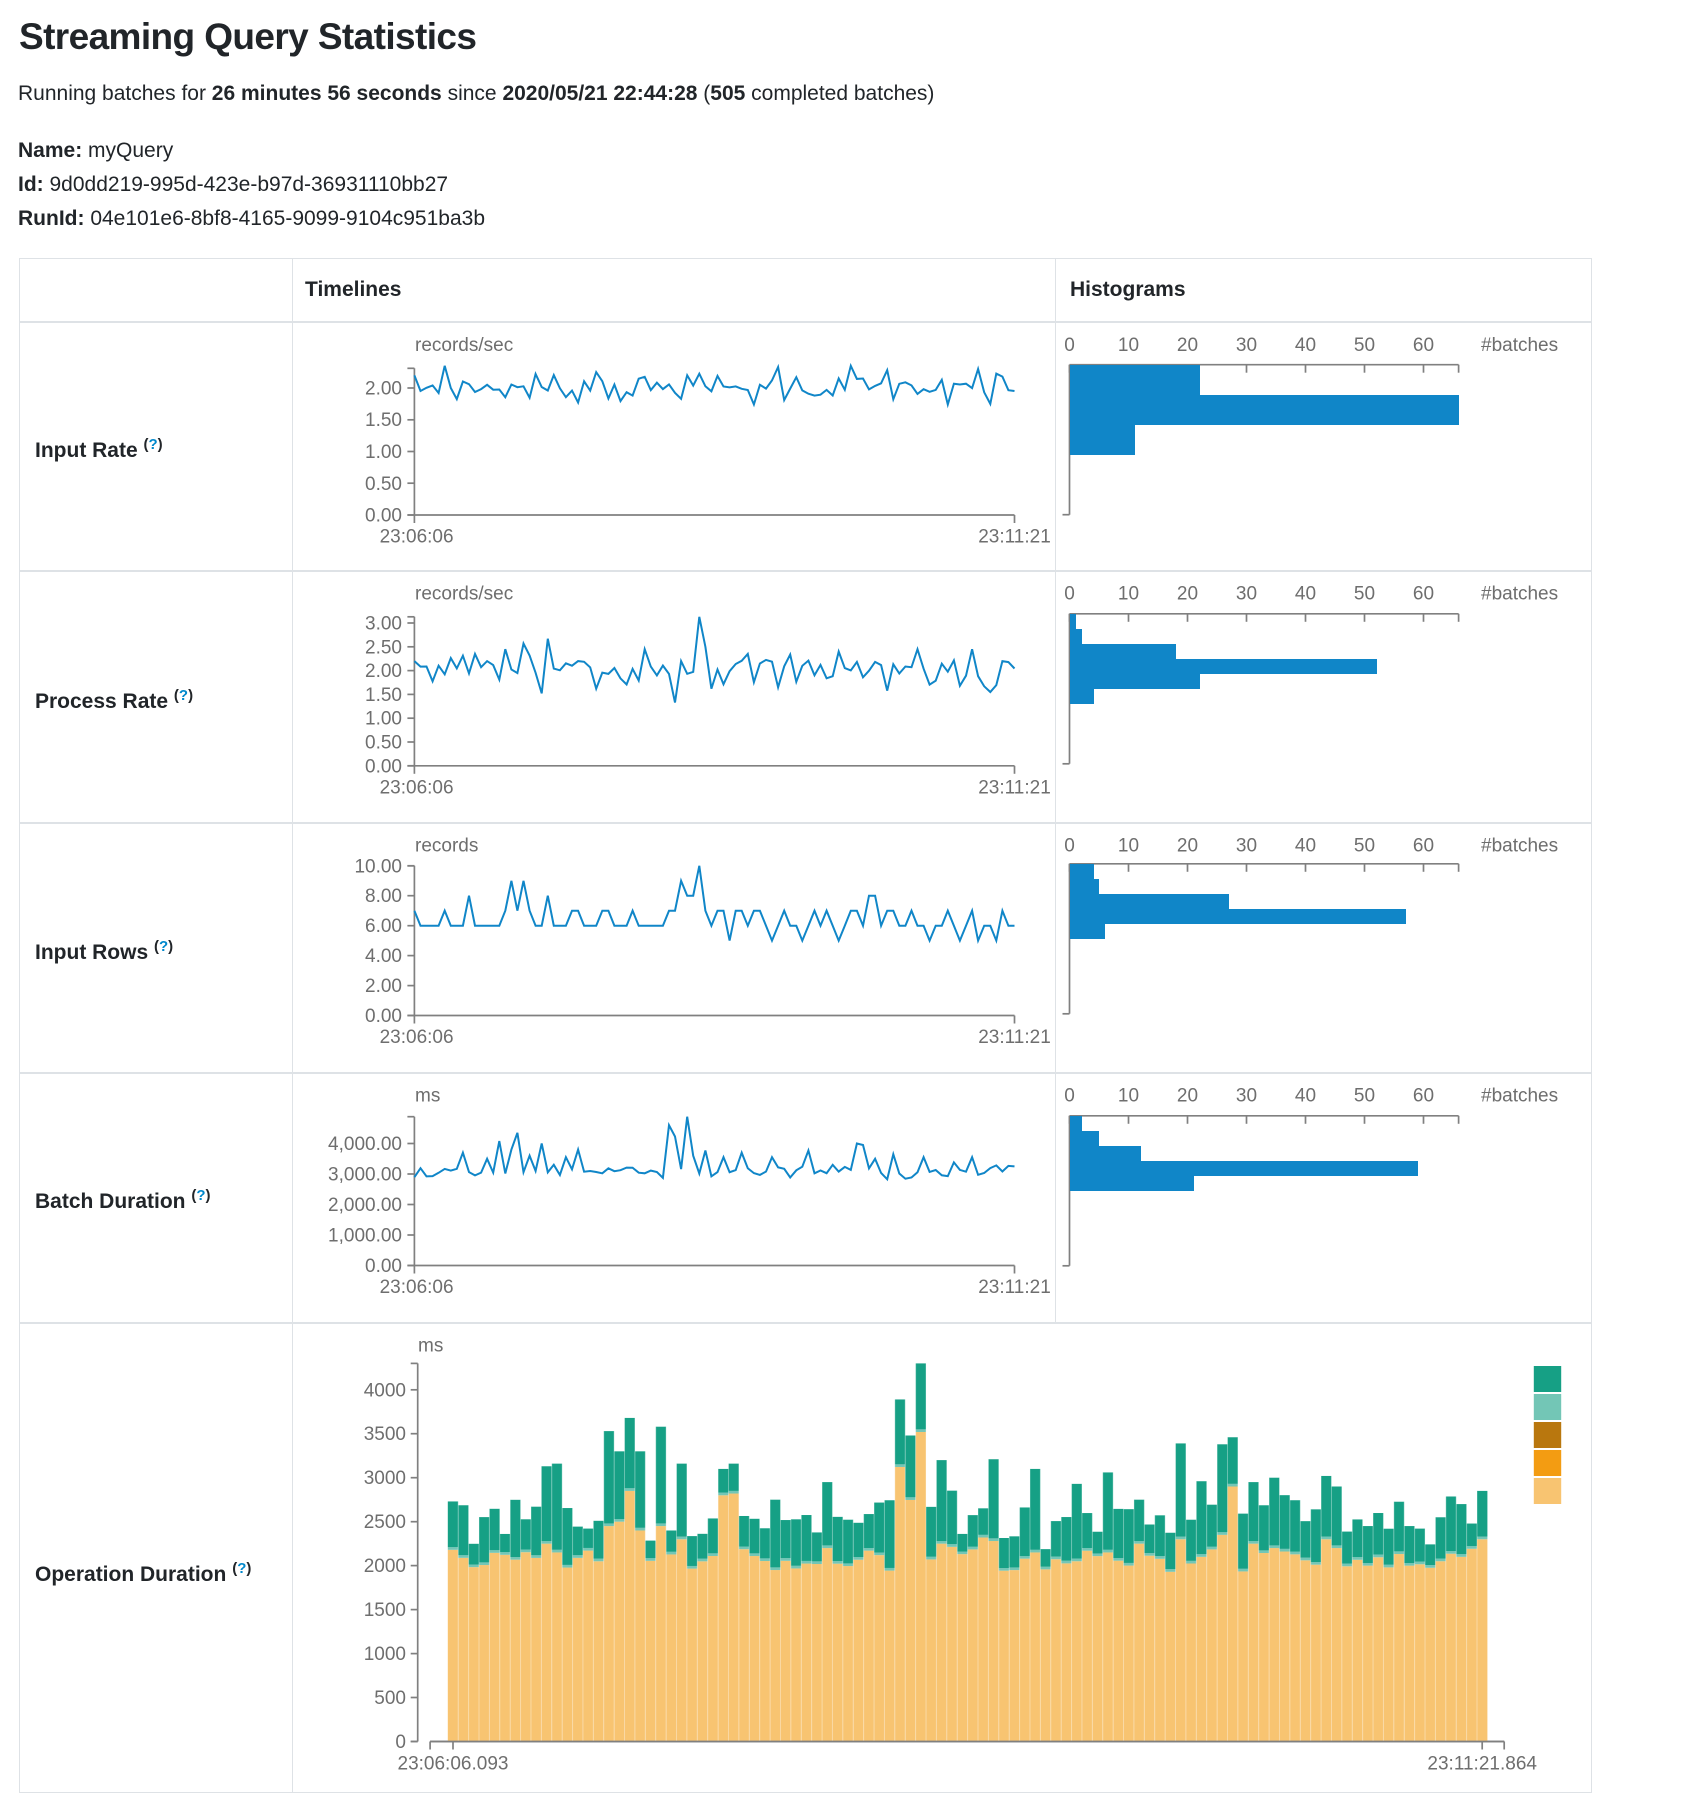  I want to click on svg-text: 4,000.00, so click(365, 1144).